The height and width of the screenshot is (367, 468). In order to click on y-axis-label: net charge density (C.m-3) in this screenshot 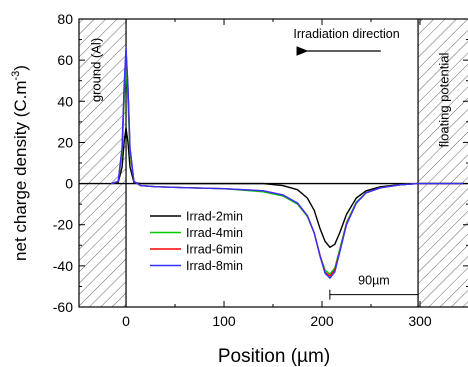, I will do `click(20, 163)`.